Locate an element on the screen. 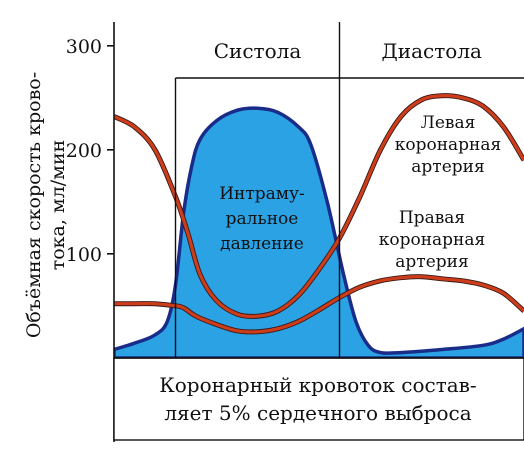  y-axis-label-line-2: тока, мл/мин is located at coordinates (58, 205).